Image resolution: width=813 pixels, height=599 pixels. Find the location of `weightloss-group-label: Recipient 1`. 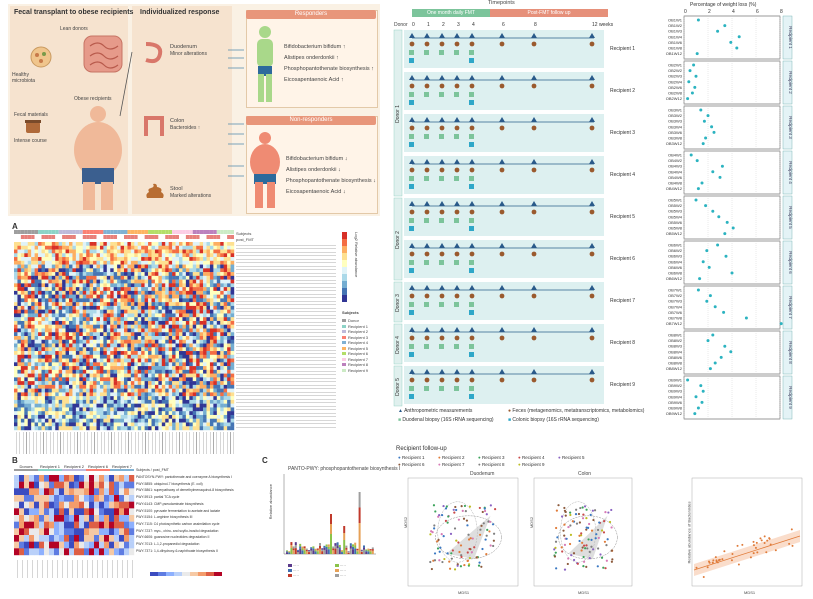

weightloss-group-label: Recipient 1 is located at coordinates (790, 37).